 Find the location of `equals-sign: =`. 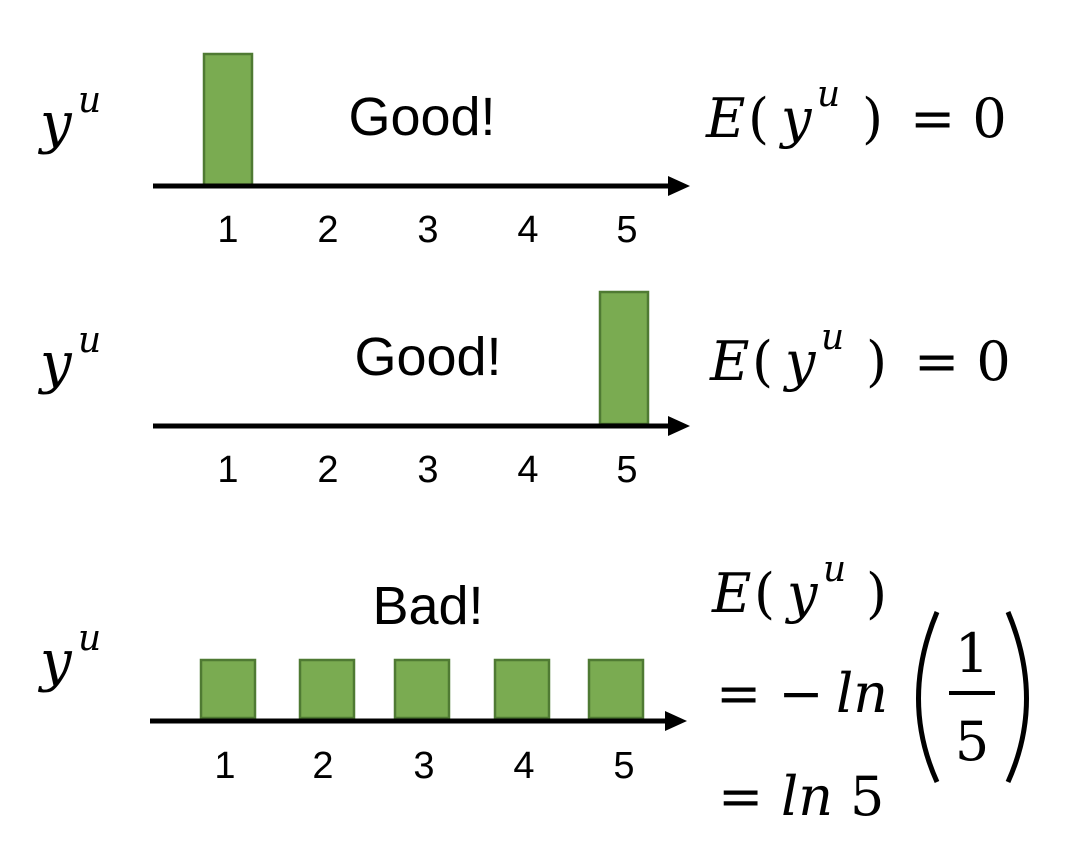

equals-sign: = is located at coordinates (740, 796).